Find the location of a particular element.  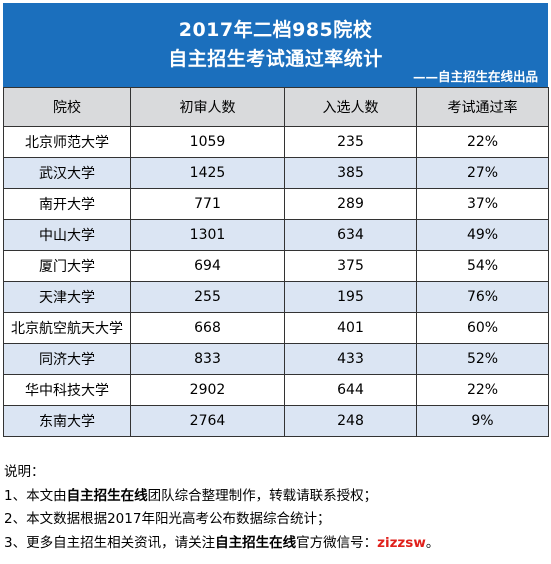

note-1-prefix: 1、本文由 is located at coordinates (35, 495).